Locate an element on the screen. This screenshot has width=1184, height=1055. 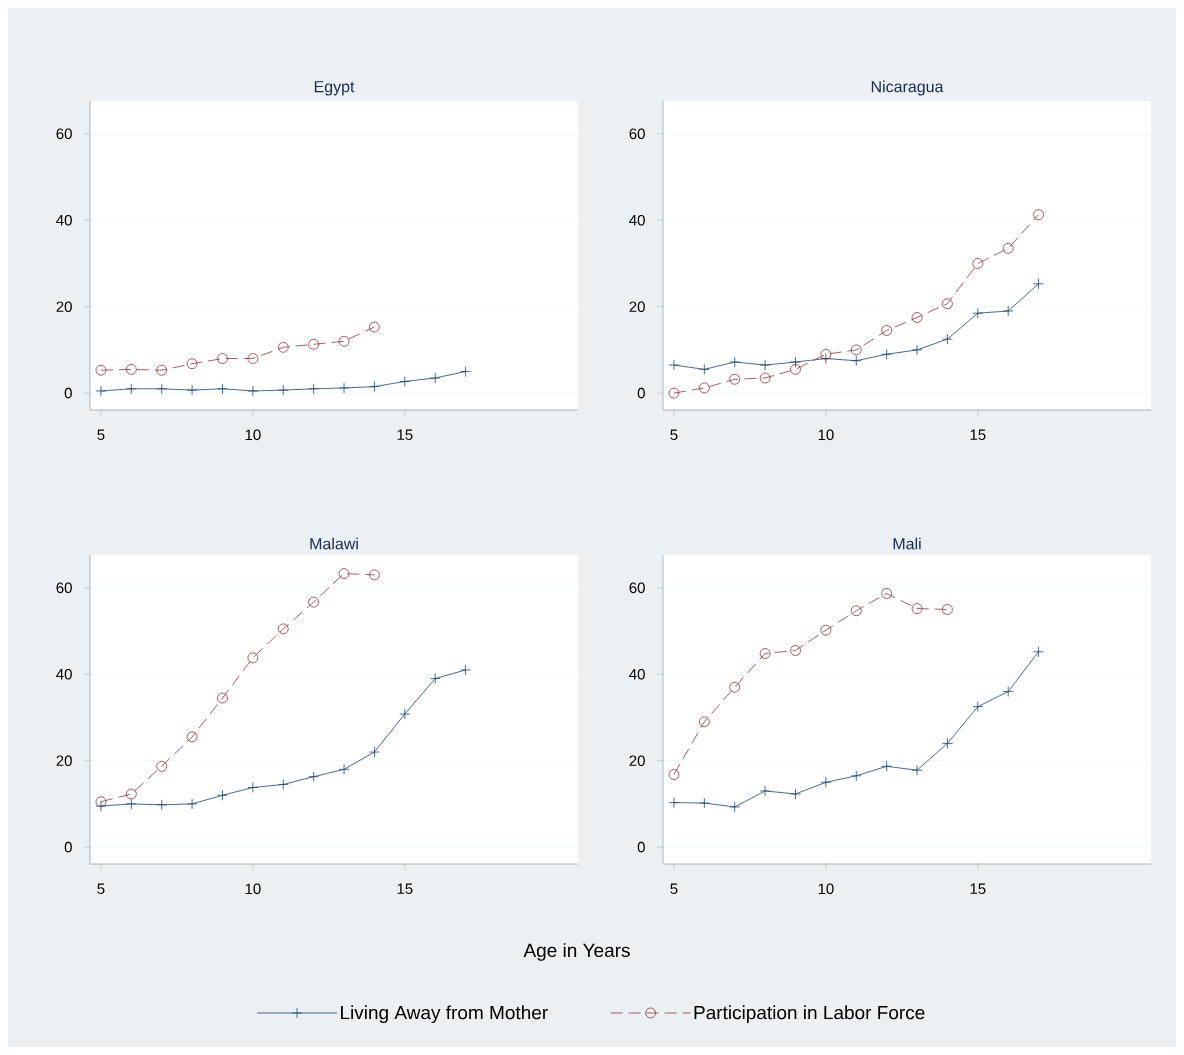
legend-label: Participation in Labor Force is located at coordinates (809, 1014).